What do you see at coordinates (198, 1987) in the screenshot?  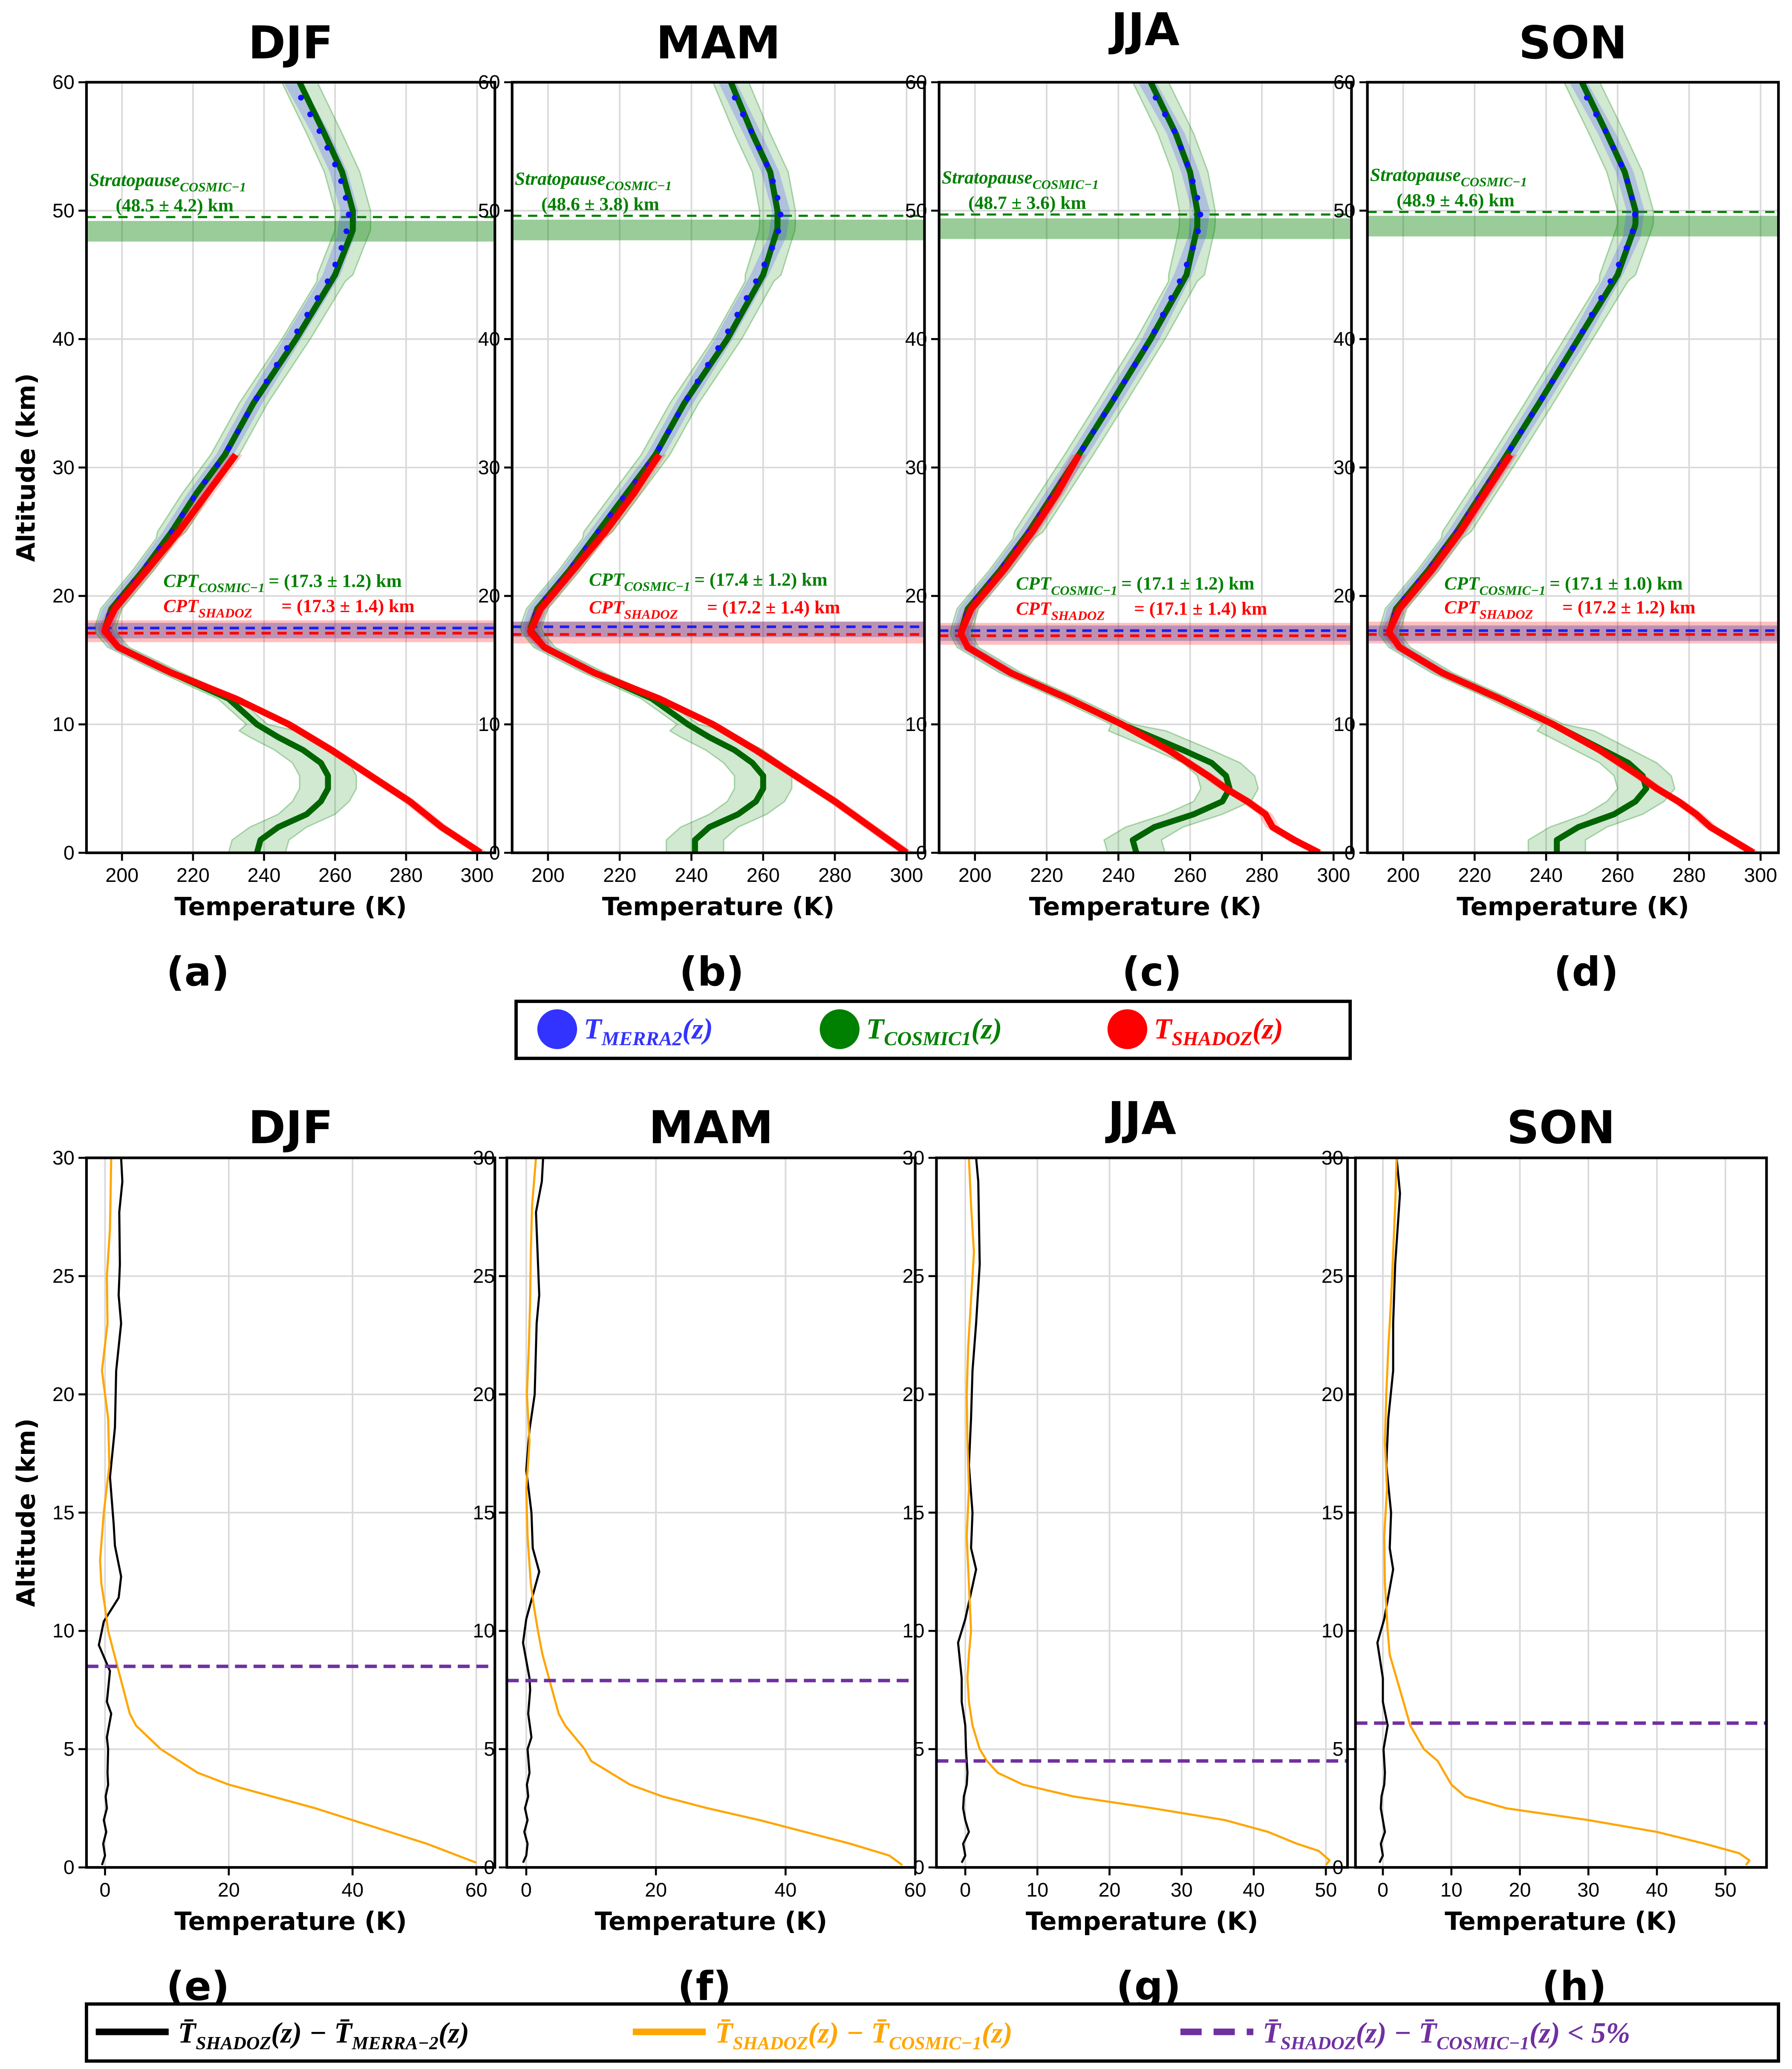 I see `panel-letter: (e)` at bounding box center [198, 1987].